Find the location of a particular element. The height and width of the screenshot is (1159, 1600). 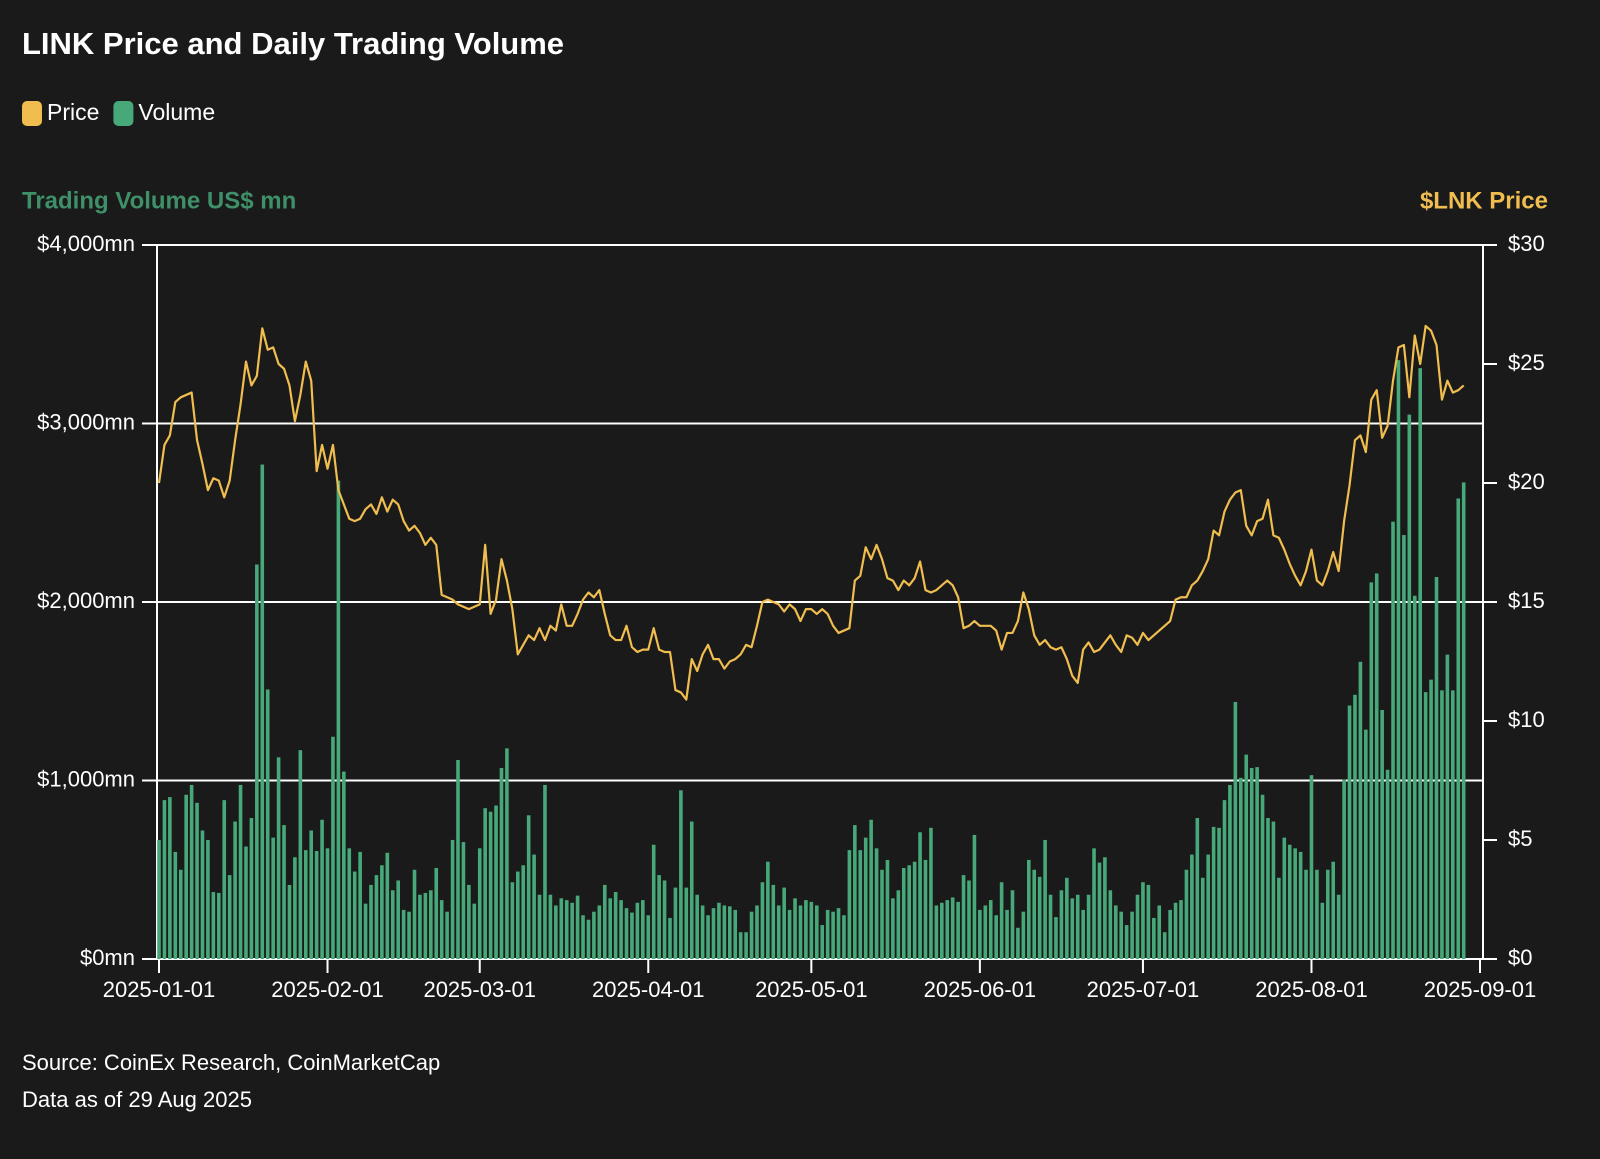

chart-title: LINK Price and Daily Trading Volume is located at coordinates (293, 43).